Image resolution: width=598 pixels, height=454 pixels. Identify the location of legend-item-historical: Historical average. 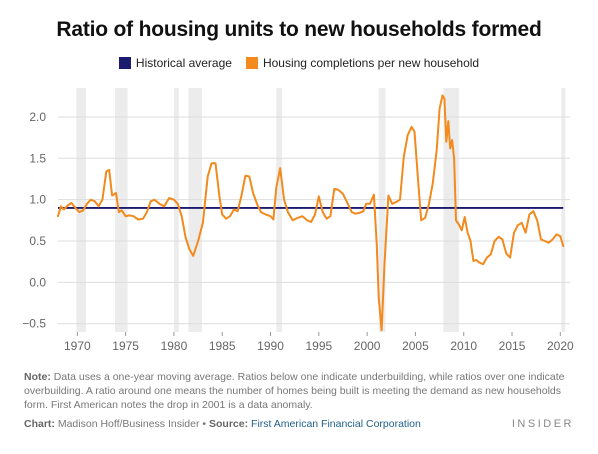
(175, 63).